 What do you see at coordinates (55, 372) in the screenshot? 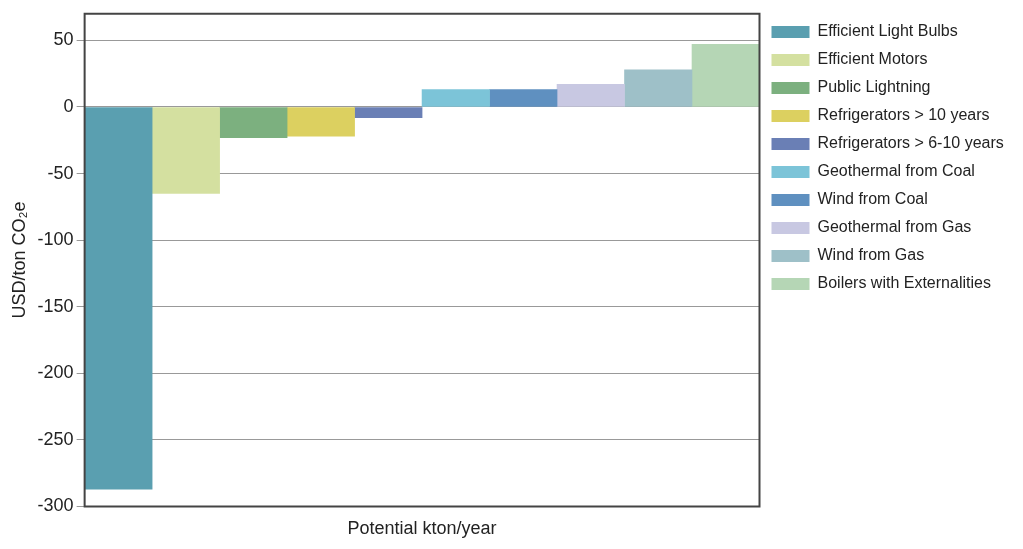
I see `y-tick-label: -200` at bounding box center [55, 372].